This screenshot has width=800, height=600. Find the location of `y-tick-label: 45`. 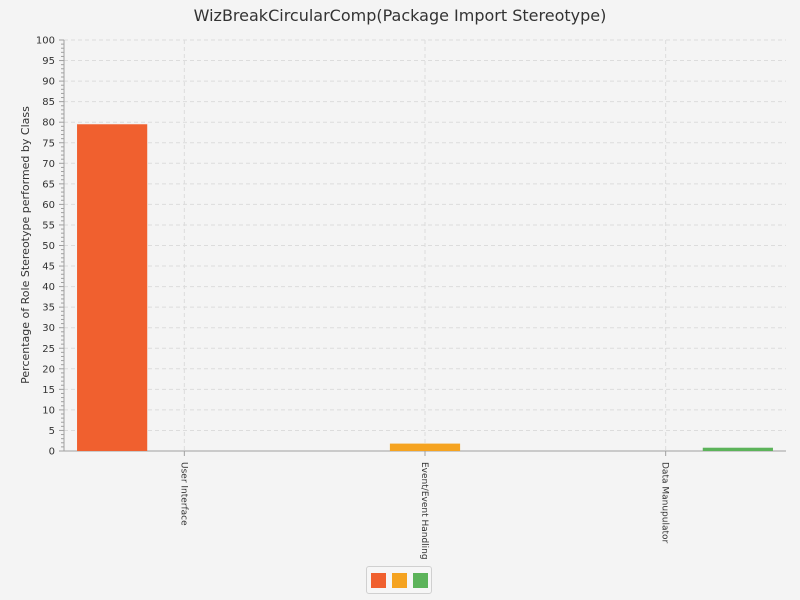

y-tick-label: 45 is located at coordinates (48, 267).